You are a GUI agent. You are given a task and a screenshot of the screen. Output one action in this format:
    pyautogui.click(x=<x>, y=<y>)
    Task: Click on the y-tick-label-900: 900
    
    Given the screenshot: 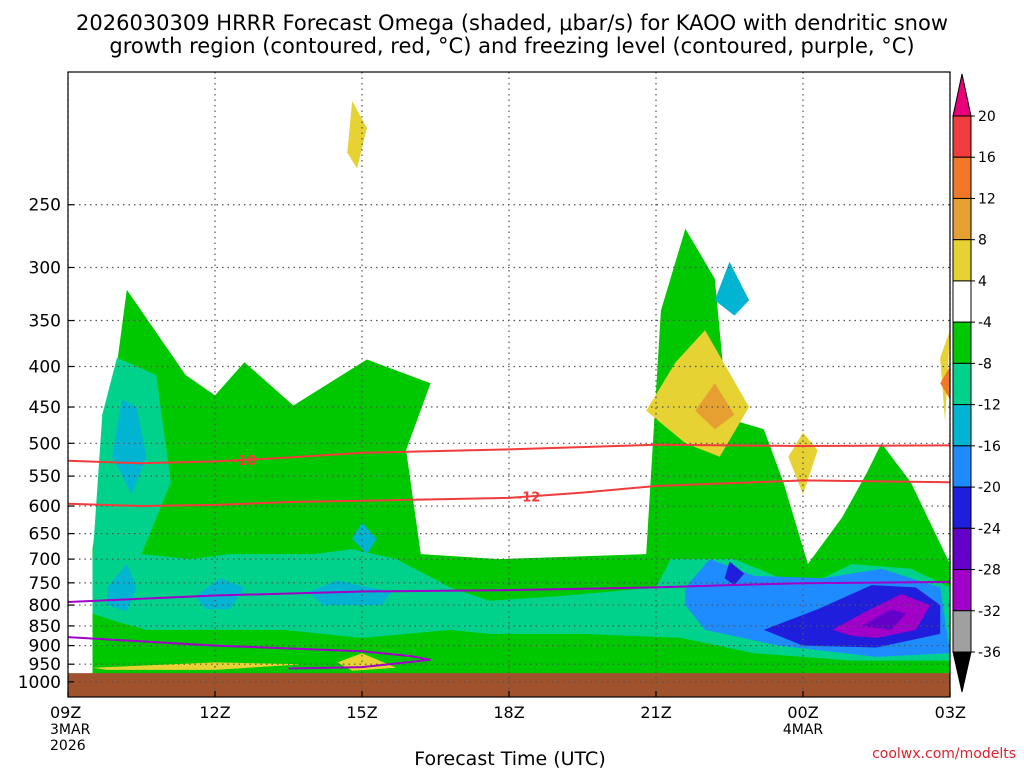 What is the action you would take?
    pyautogui.click(x=45, y=647)
    